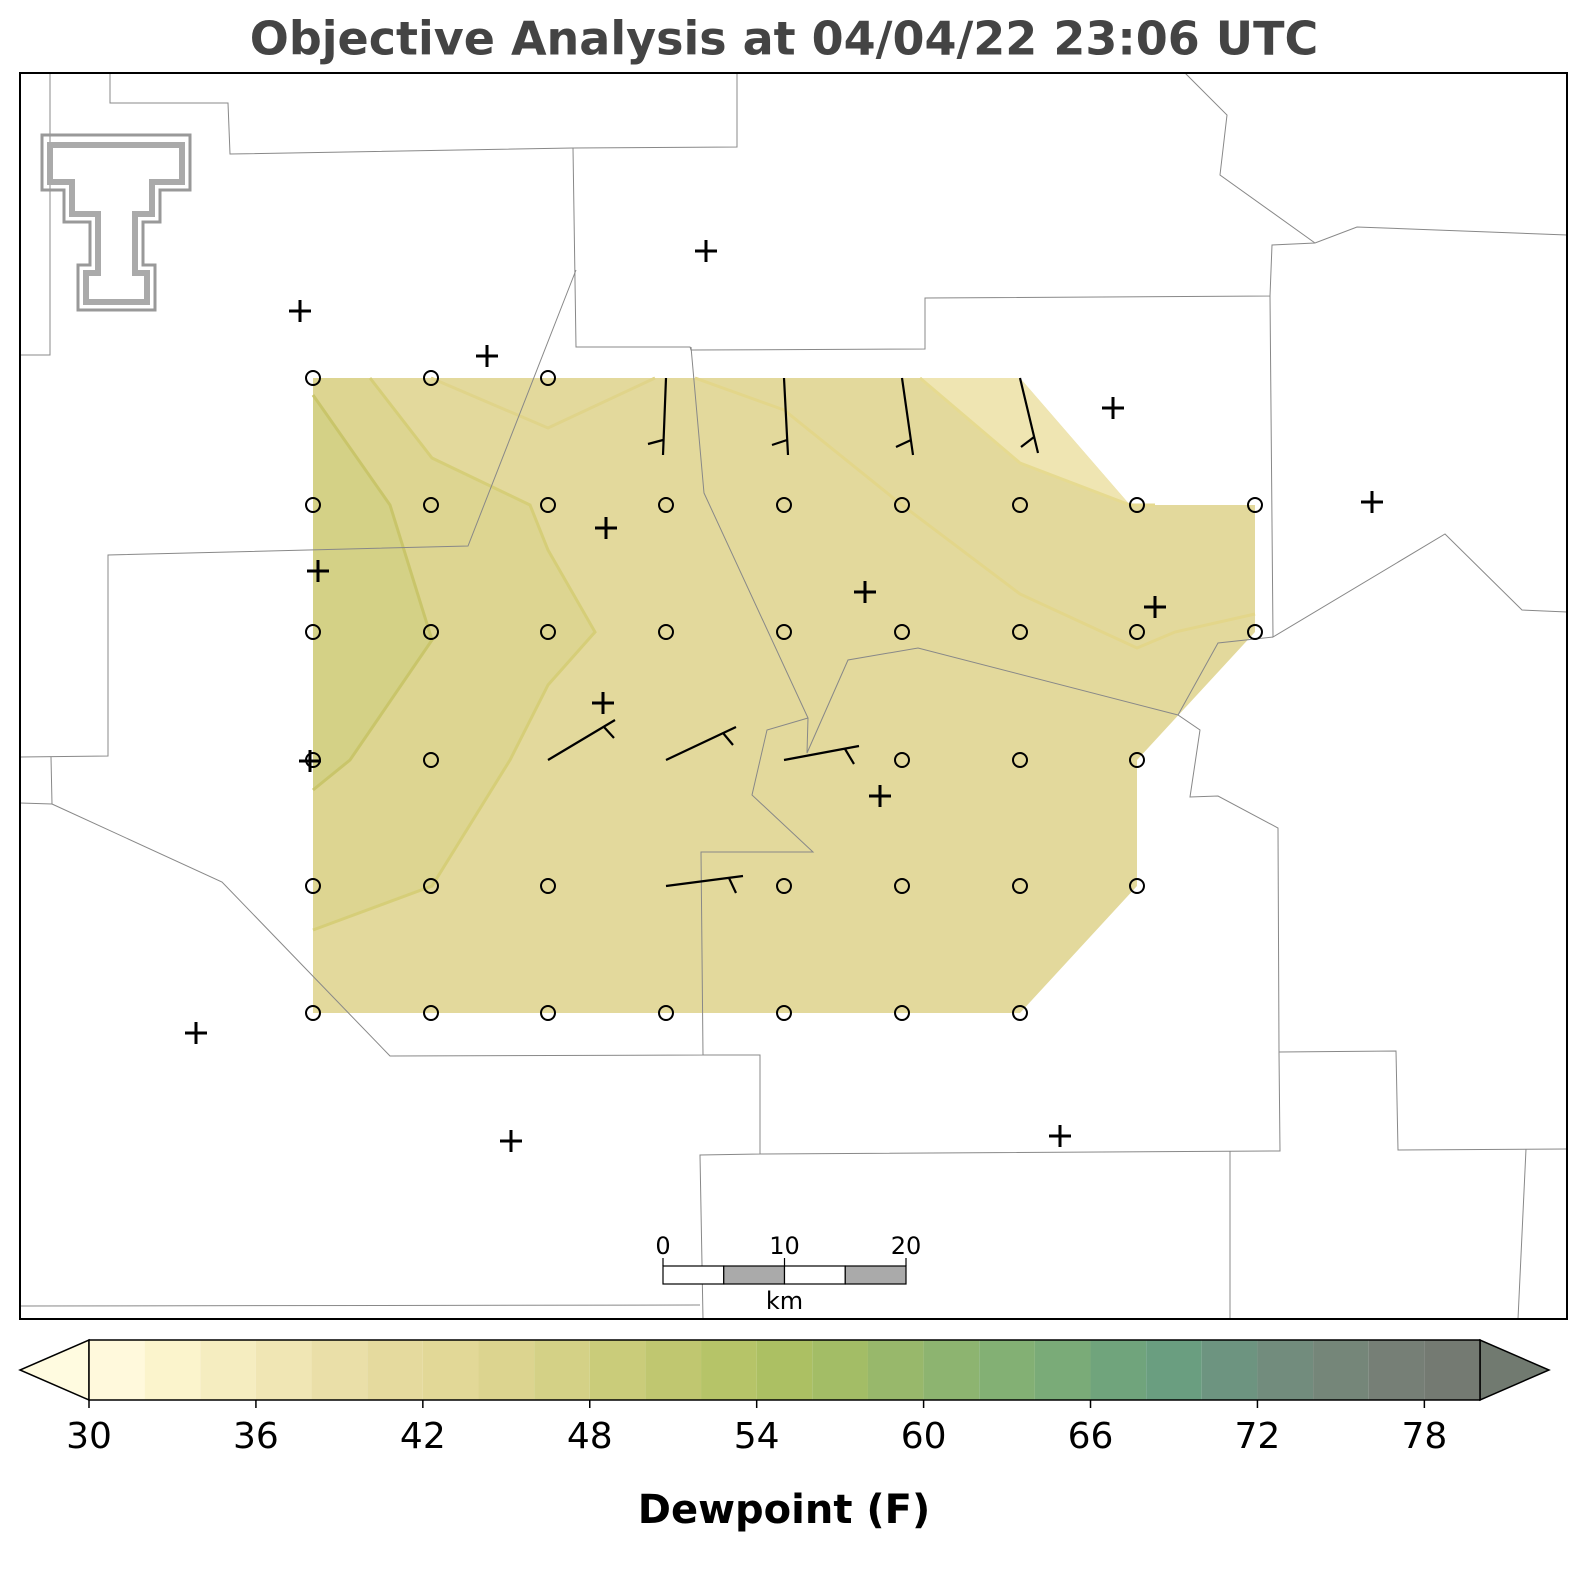  What do you see at coordinates (784, 1301) in the screenshot?
I see `scale-unit: km` at bounding box center [784, 1301].